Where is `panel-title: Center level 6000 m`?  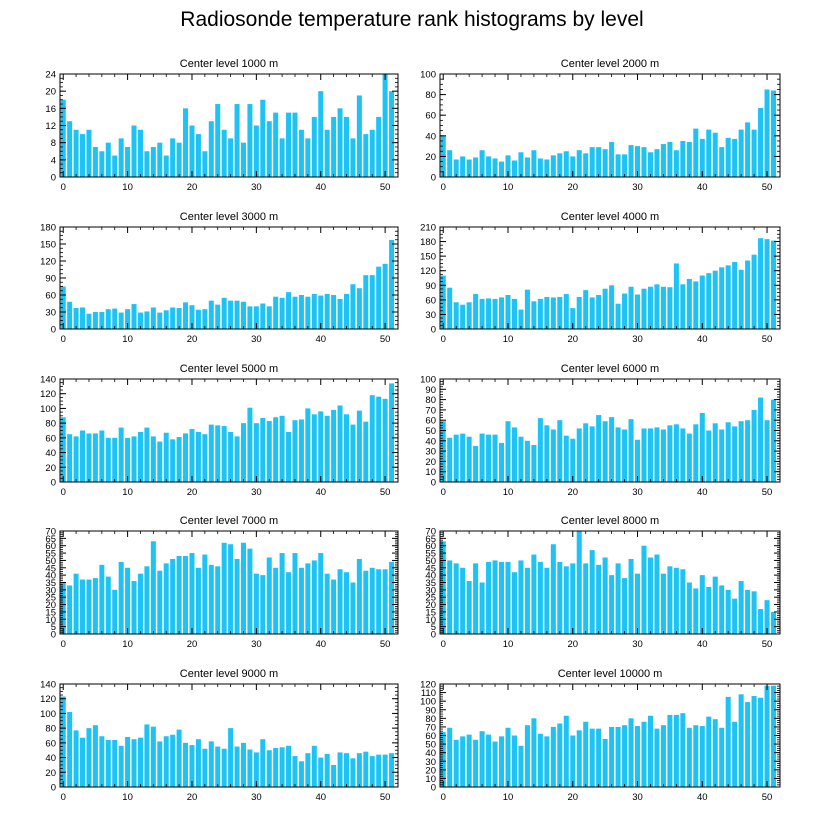 panel-title: Center level 6000 m is located at coordinates (610, 369).